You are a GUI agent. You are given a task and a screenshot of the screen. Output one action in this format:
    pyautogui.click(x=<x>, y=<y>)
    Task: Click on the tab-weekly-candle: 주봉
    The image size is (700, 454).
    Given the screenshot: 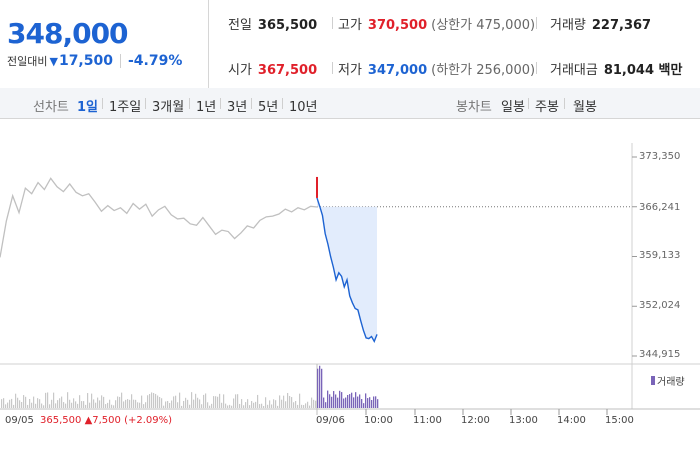 What is the action you would take?
    pyautogui.click(x=547, y=107)
    